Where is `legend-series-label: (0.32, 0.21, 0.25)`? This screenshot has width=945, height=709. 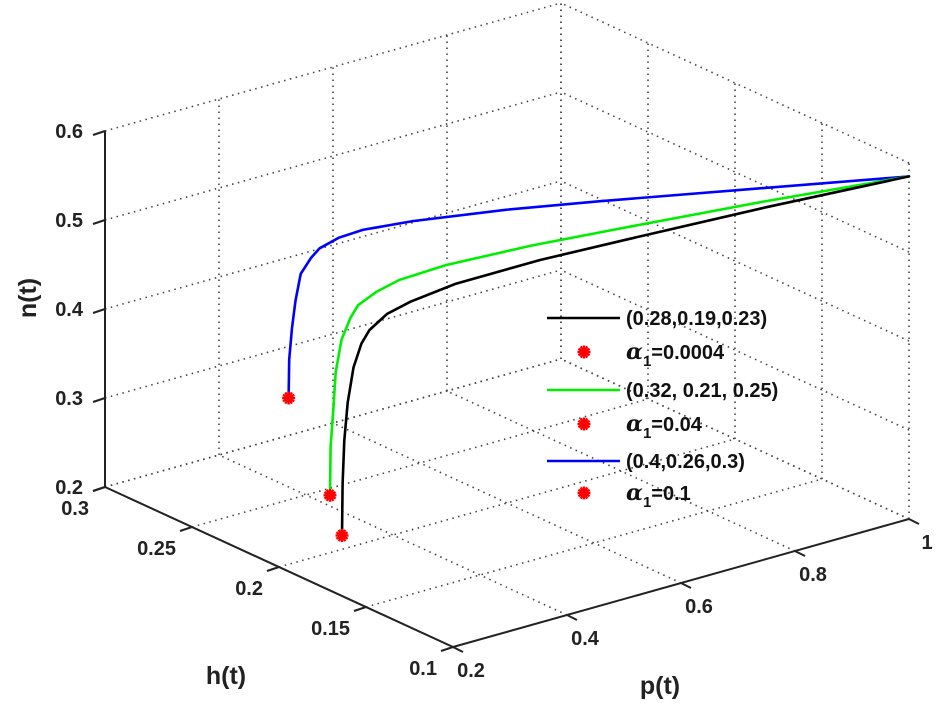
legend-series-label: (0.32, 0.21, 0.25) is located at coordinates (702, 391).